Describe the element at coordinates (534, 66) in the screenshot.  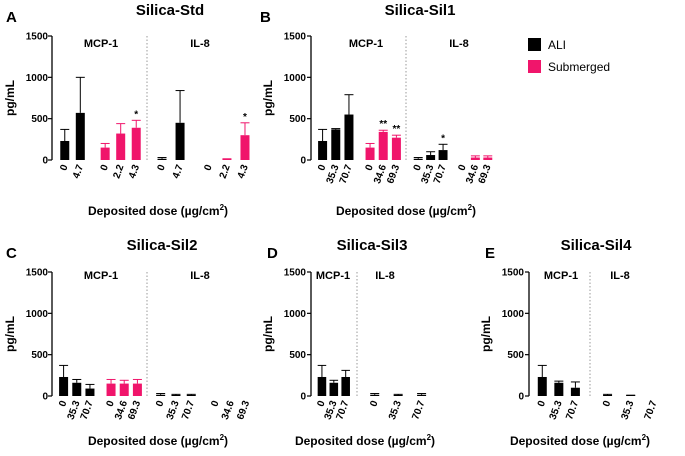
I see `legend-swatch-submerged` at that location.